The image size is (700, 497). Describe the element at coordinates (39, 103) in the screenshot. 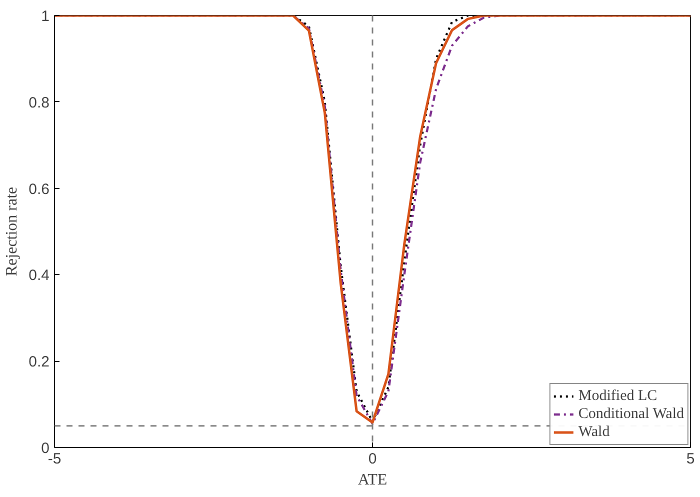

I see `y-tick-label: 0.8` at that location.